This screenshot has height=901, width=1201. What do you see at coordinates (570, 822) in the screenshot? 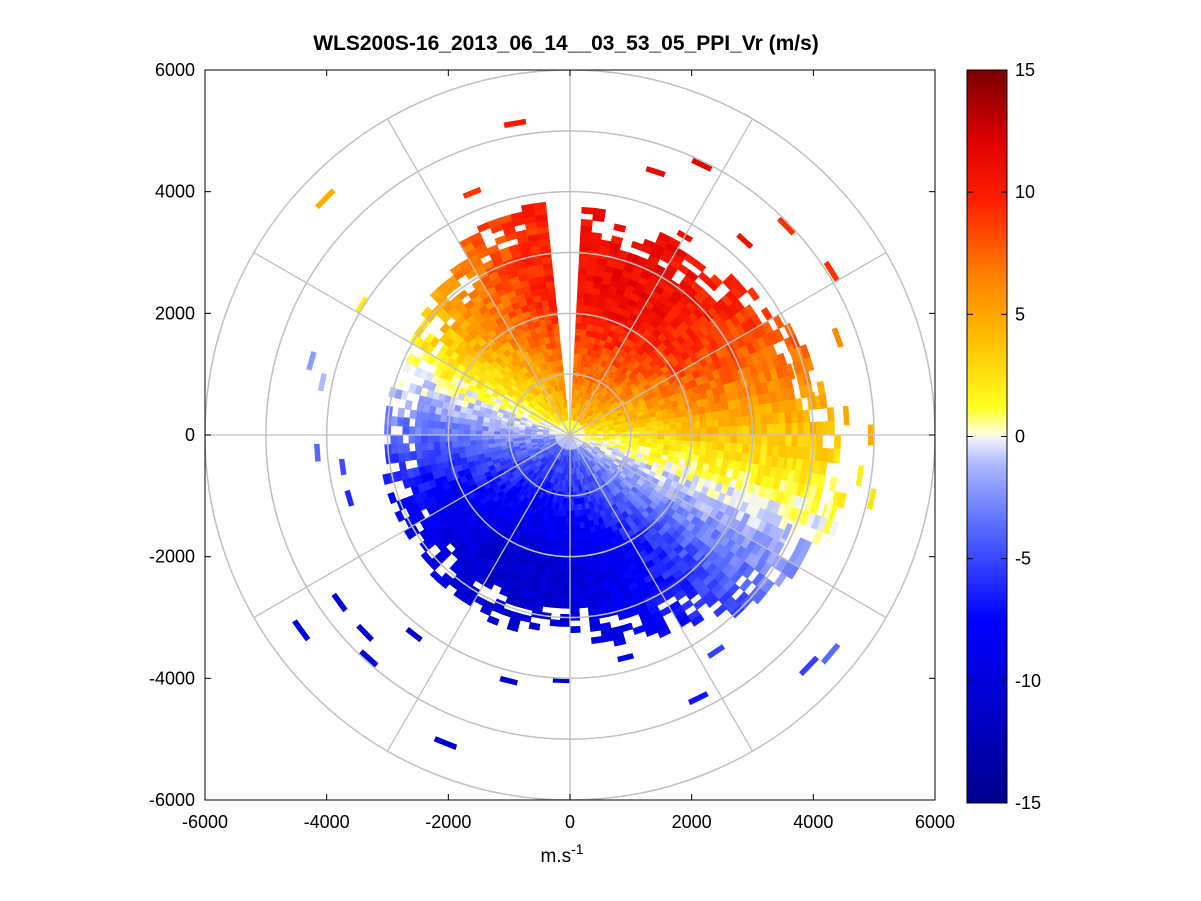
I see `x-tick-label: 0` at bounding box center [570, 822].